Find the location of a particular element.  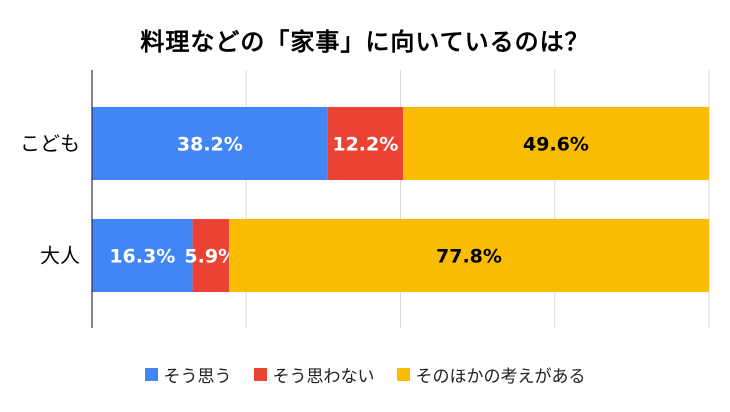

legend-item-disagree: そう思わない is located at coordinates (314, 374).